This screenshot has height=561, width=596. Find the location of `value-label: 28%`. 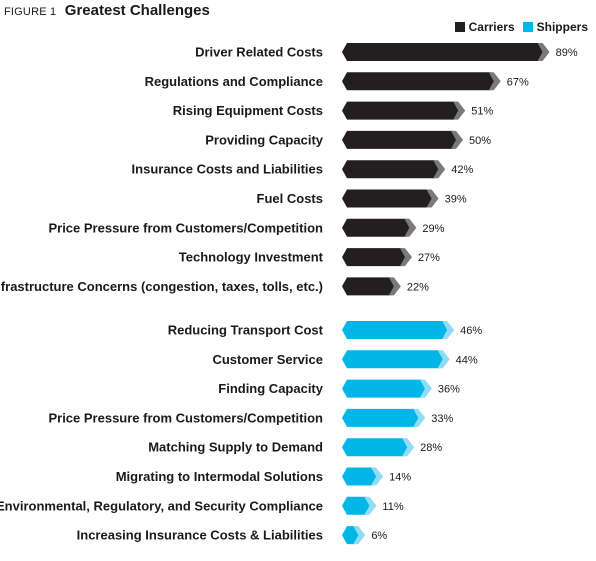

value-label: 28% is located at coordinates (431, 448).